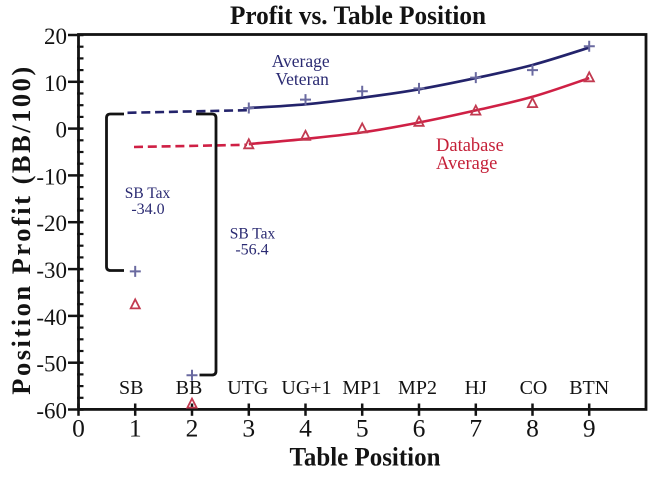  I want to click on svg-text: MP1, so click(361, 388).